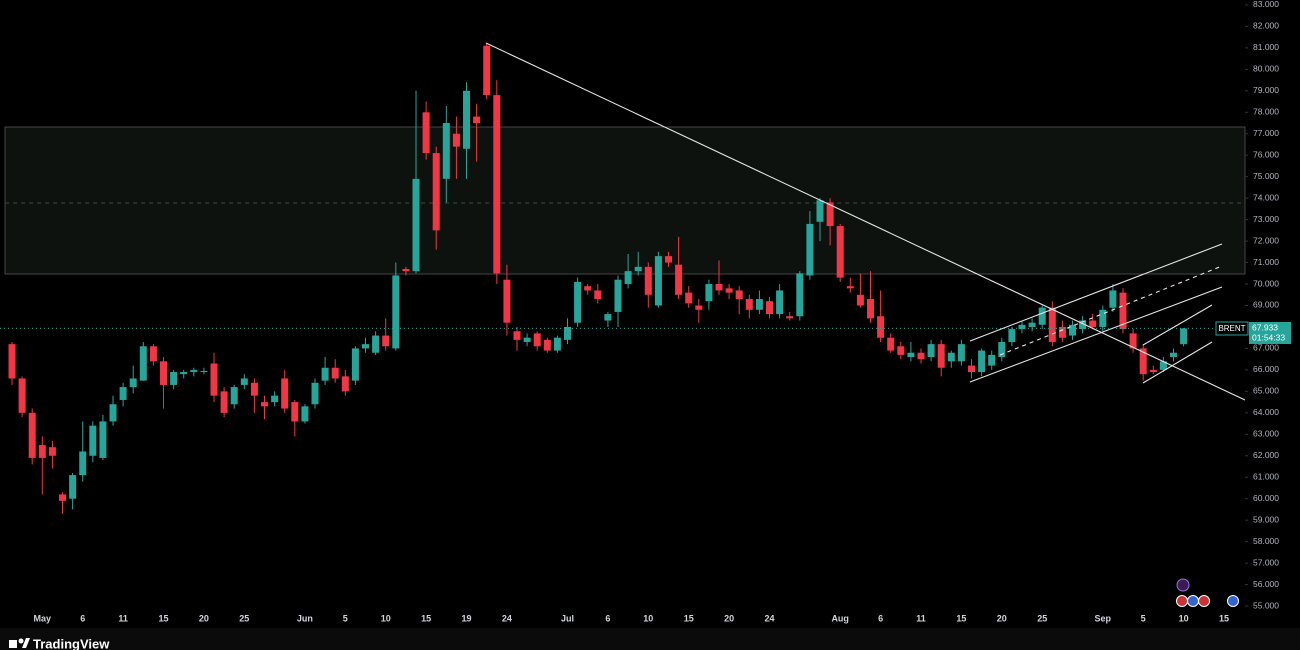  I want to click on y-tick-label: 79.000, so click(1266, 90).